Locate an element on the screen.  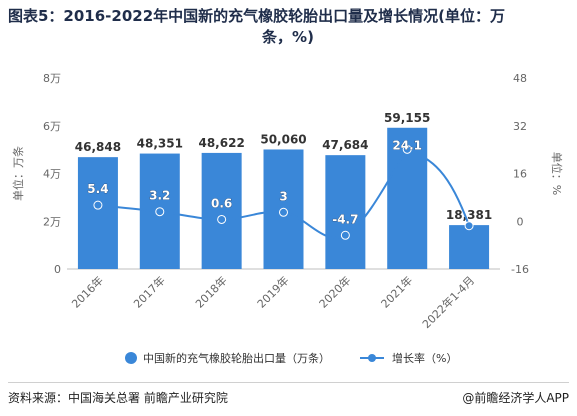
growth-value-label: 3 is located at coordinates (283, 196).